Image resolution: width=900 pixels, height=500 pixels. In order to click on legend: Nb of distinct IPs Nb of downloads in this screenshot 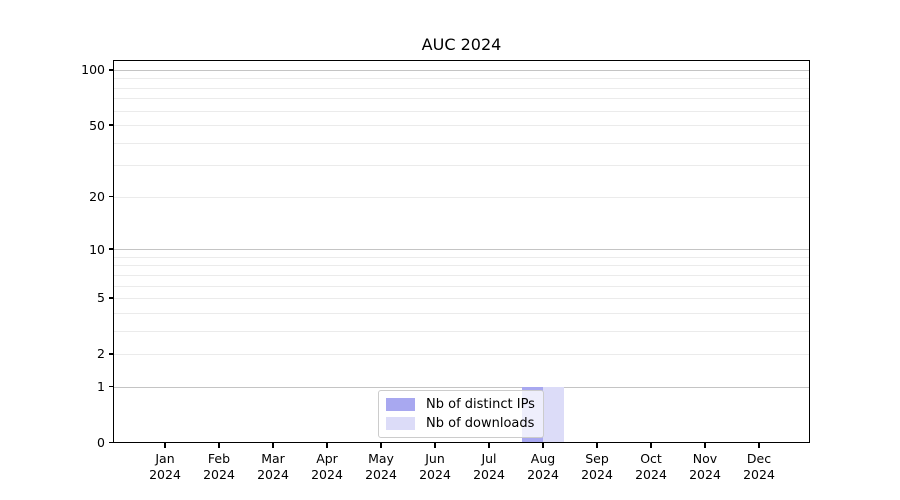, I will do `click(461, 414)`.